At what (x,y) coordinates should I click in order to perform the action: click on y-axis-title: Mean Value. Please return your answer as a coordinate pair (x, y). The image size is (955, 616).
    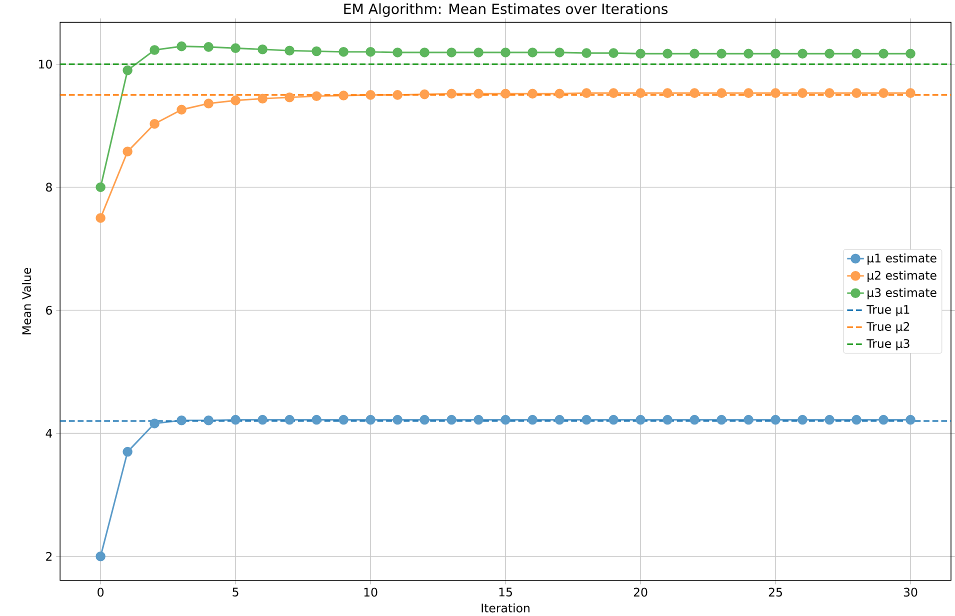
    Looking at the image, I should click on (27, 301).